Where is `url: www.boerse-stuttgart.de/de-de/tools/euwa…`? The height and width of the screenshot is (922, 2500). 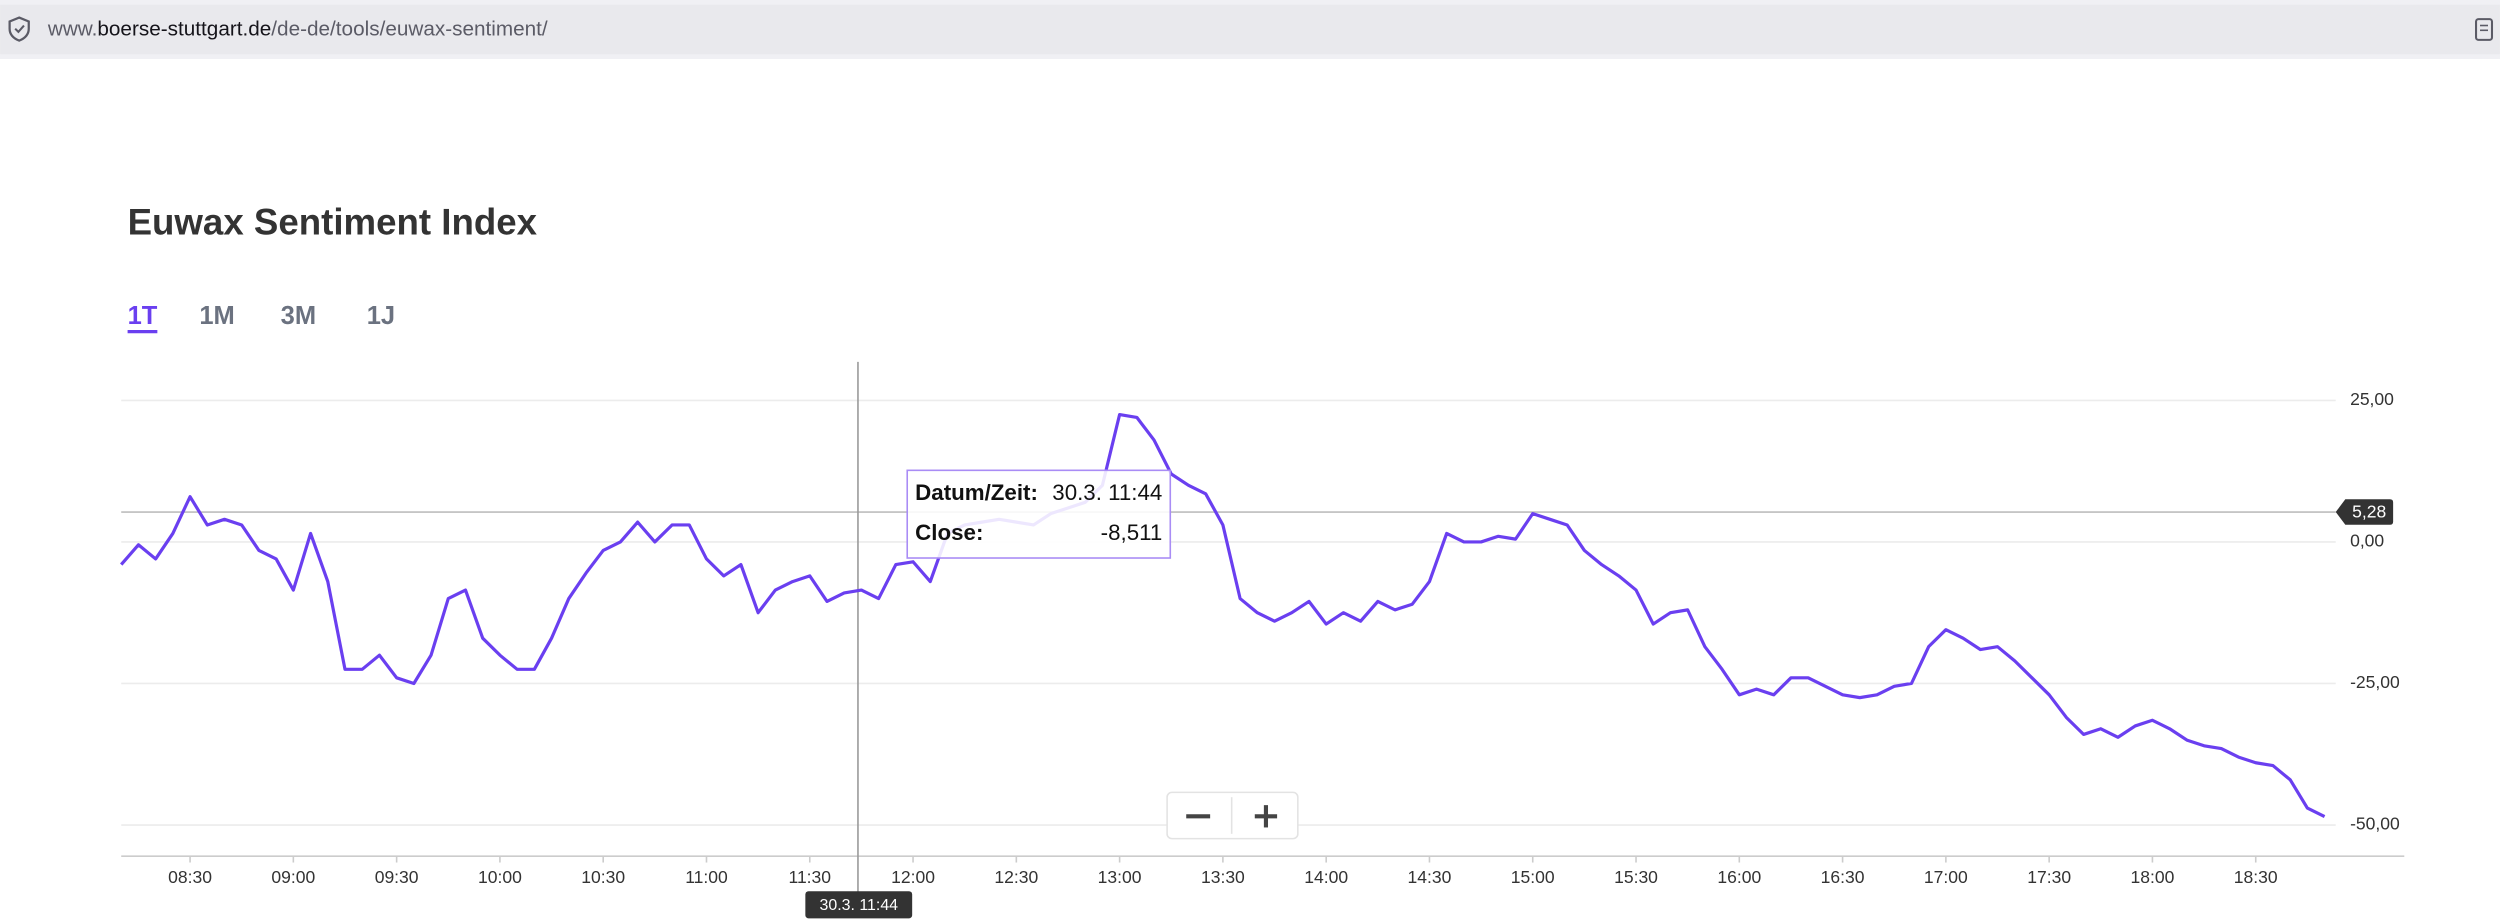 url: www.boerse-stuttgart.de/de-de/tools/euwa… is located at coordinates (297, 29).